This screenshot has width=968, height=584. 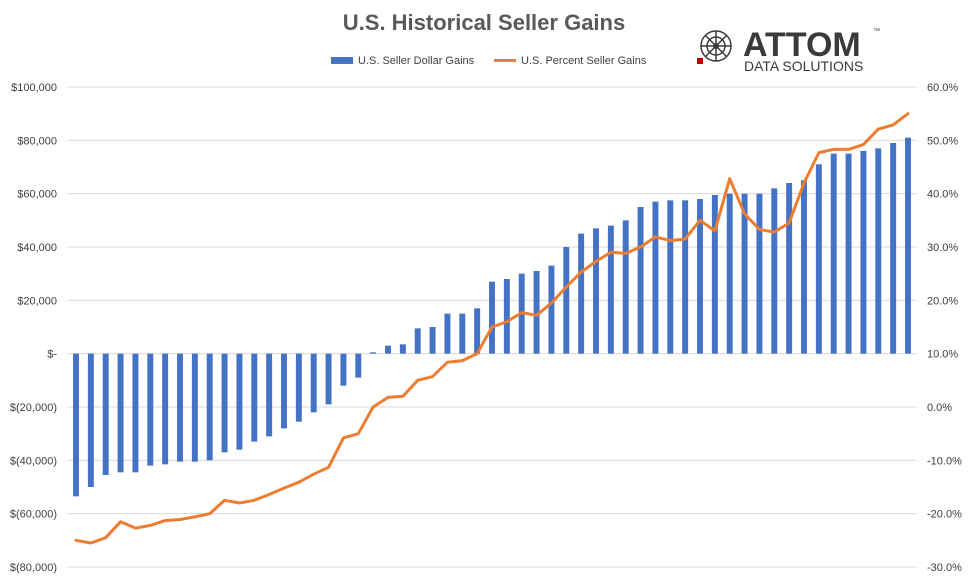 I want to click on right-tick-label: 20.0%, so click(x=942, y=301).